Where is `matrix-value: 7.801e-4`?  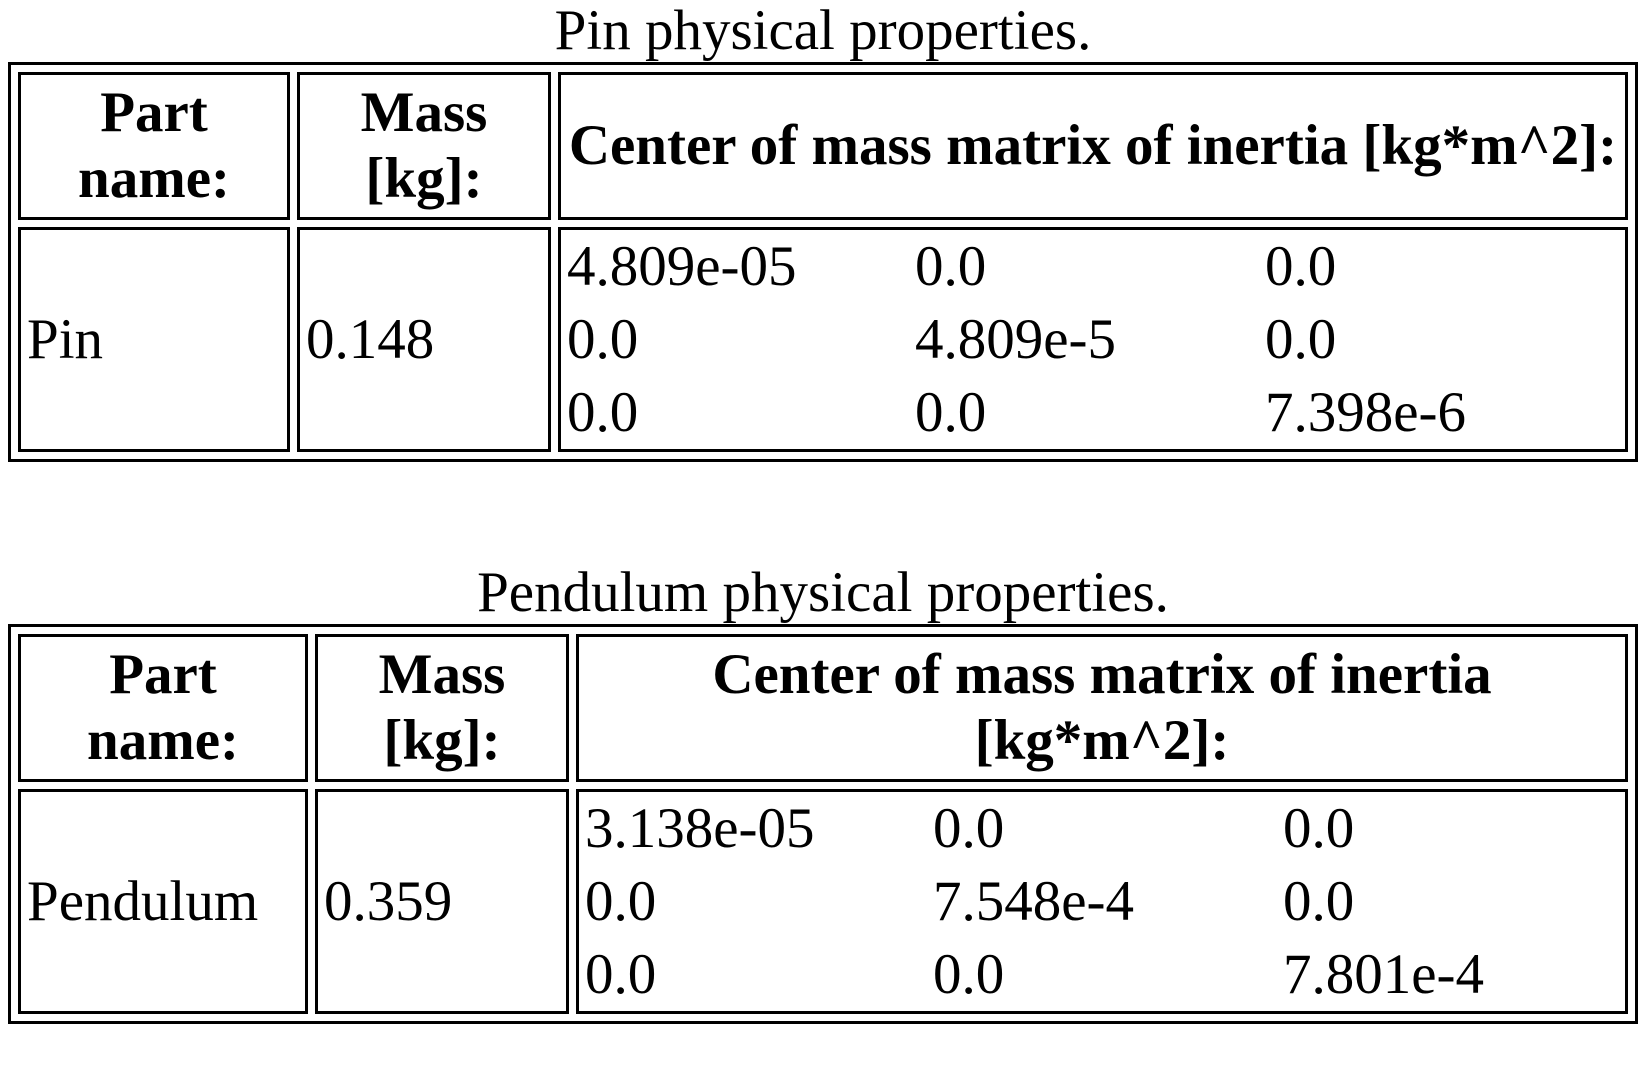
matrix-value: 7.801e-4 is located at coordinates (1384, 974).